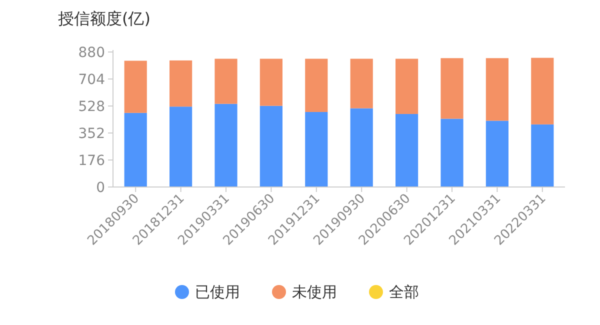 This screenshot has width=600, height=325. Describe the element at coordinates (91, 134) in the screenshot. I see `y-tick-label: 352` at that location.